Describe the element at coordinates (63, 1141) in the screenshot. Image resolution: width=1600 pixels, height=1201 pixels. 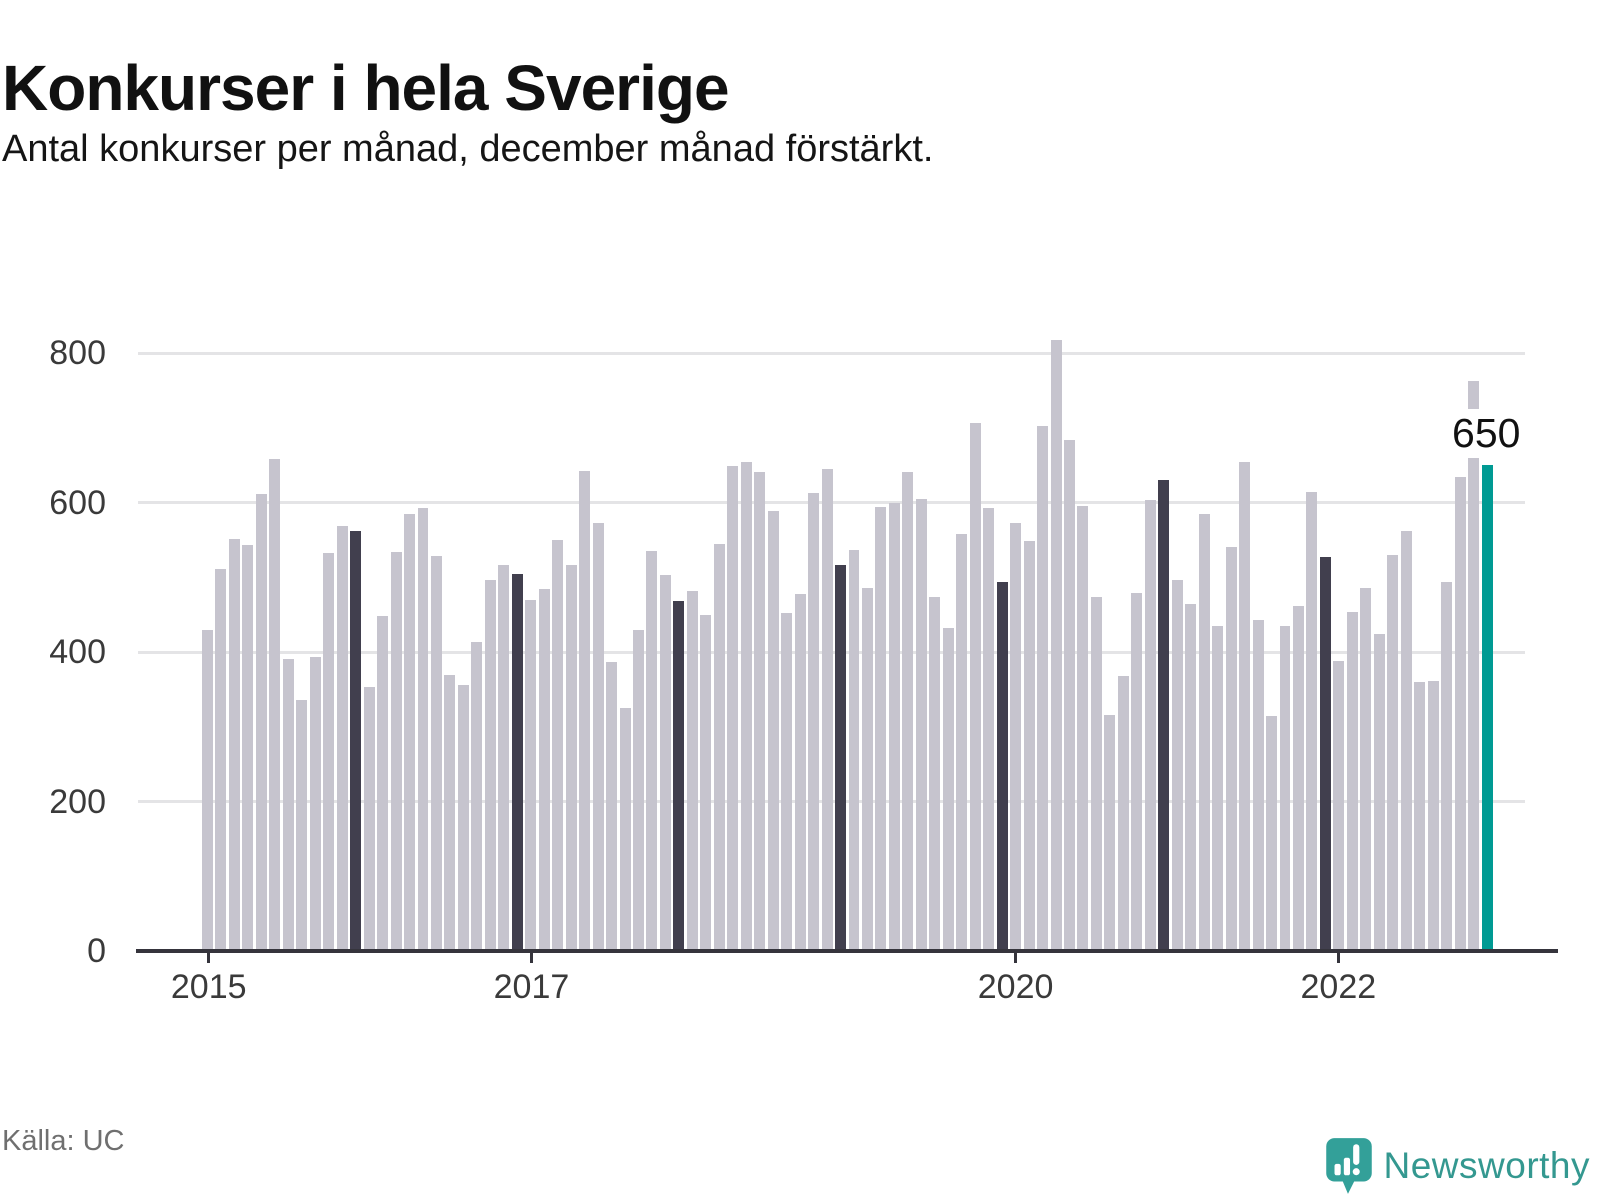
I see `source-note: Källa: UC` at that location.